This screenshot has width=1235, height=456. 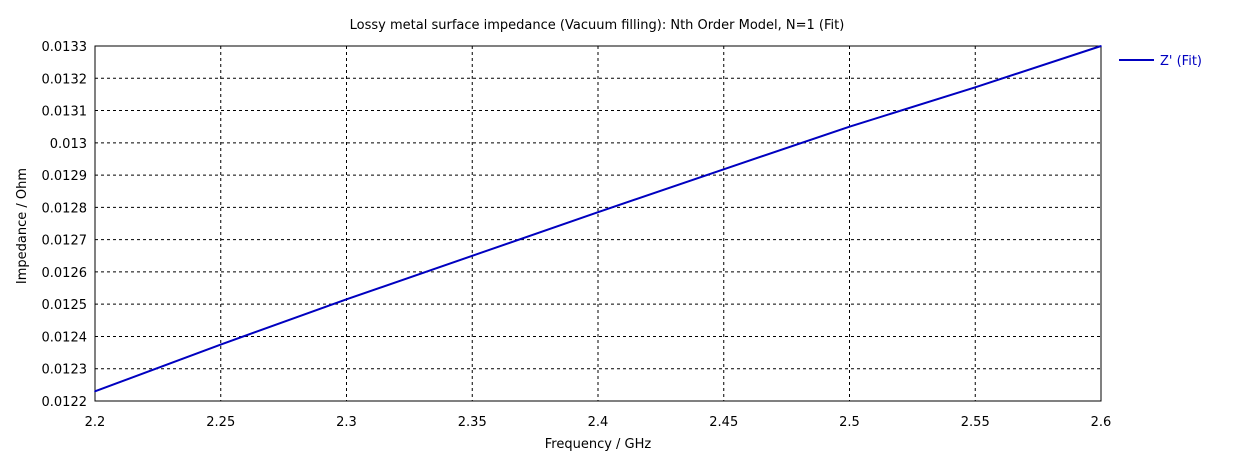 I want to click on x-tick-label: 2.35, so click(x=472, y=422).